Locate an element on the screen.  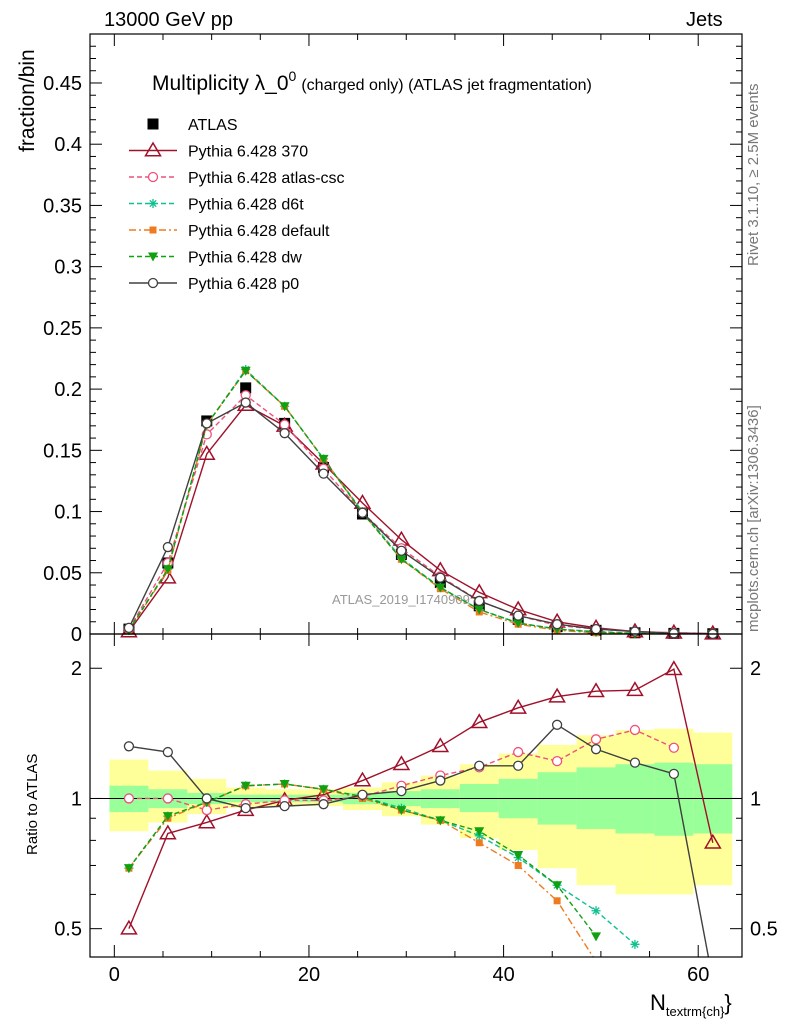
ratio-y-axis-label: Ratio to ATLAS is located at coordinates (32, 804).